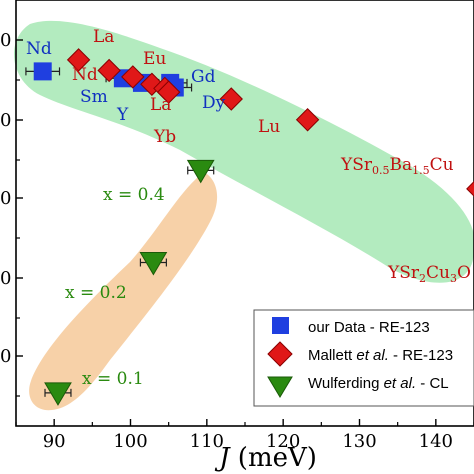  What do you see at coordinates (280, 387) in the screenshot?
I see `legend-triangle-down-icon` at bounding box center [280, 387].